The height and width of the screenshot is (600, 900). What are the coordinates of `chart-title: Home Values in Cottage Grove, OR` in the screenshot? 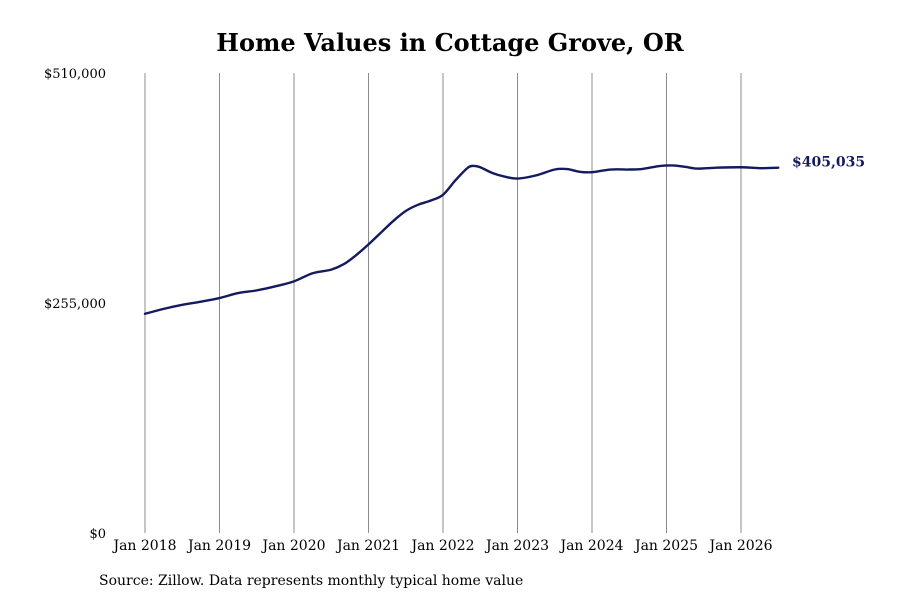 It's located at (450, 42).